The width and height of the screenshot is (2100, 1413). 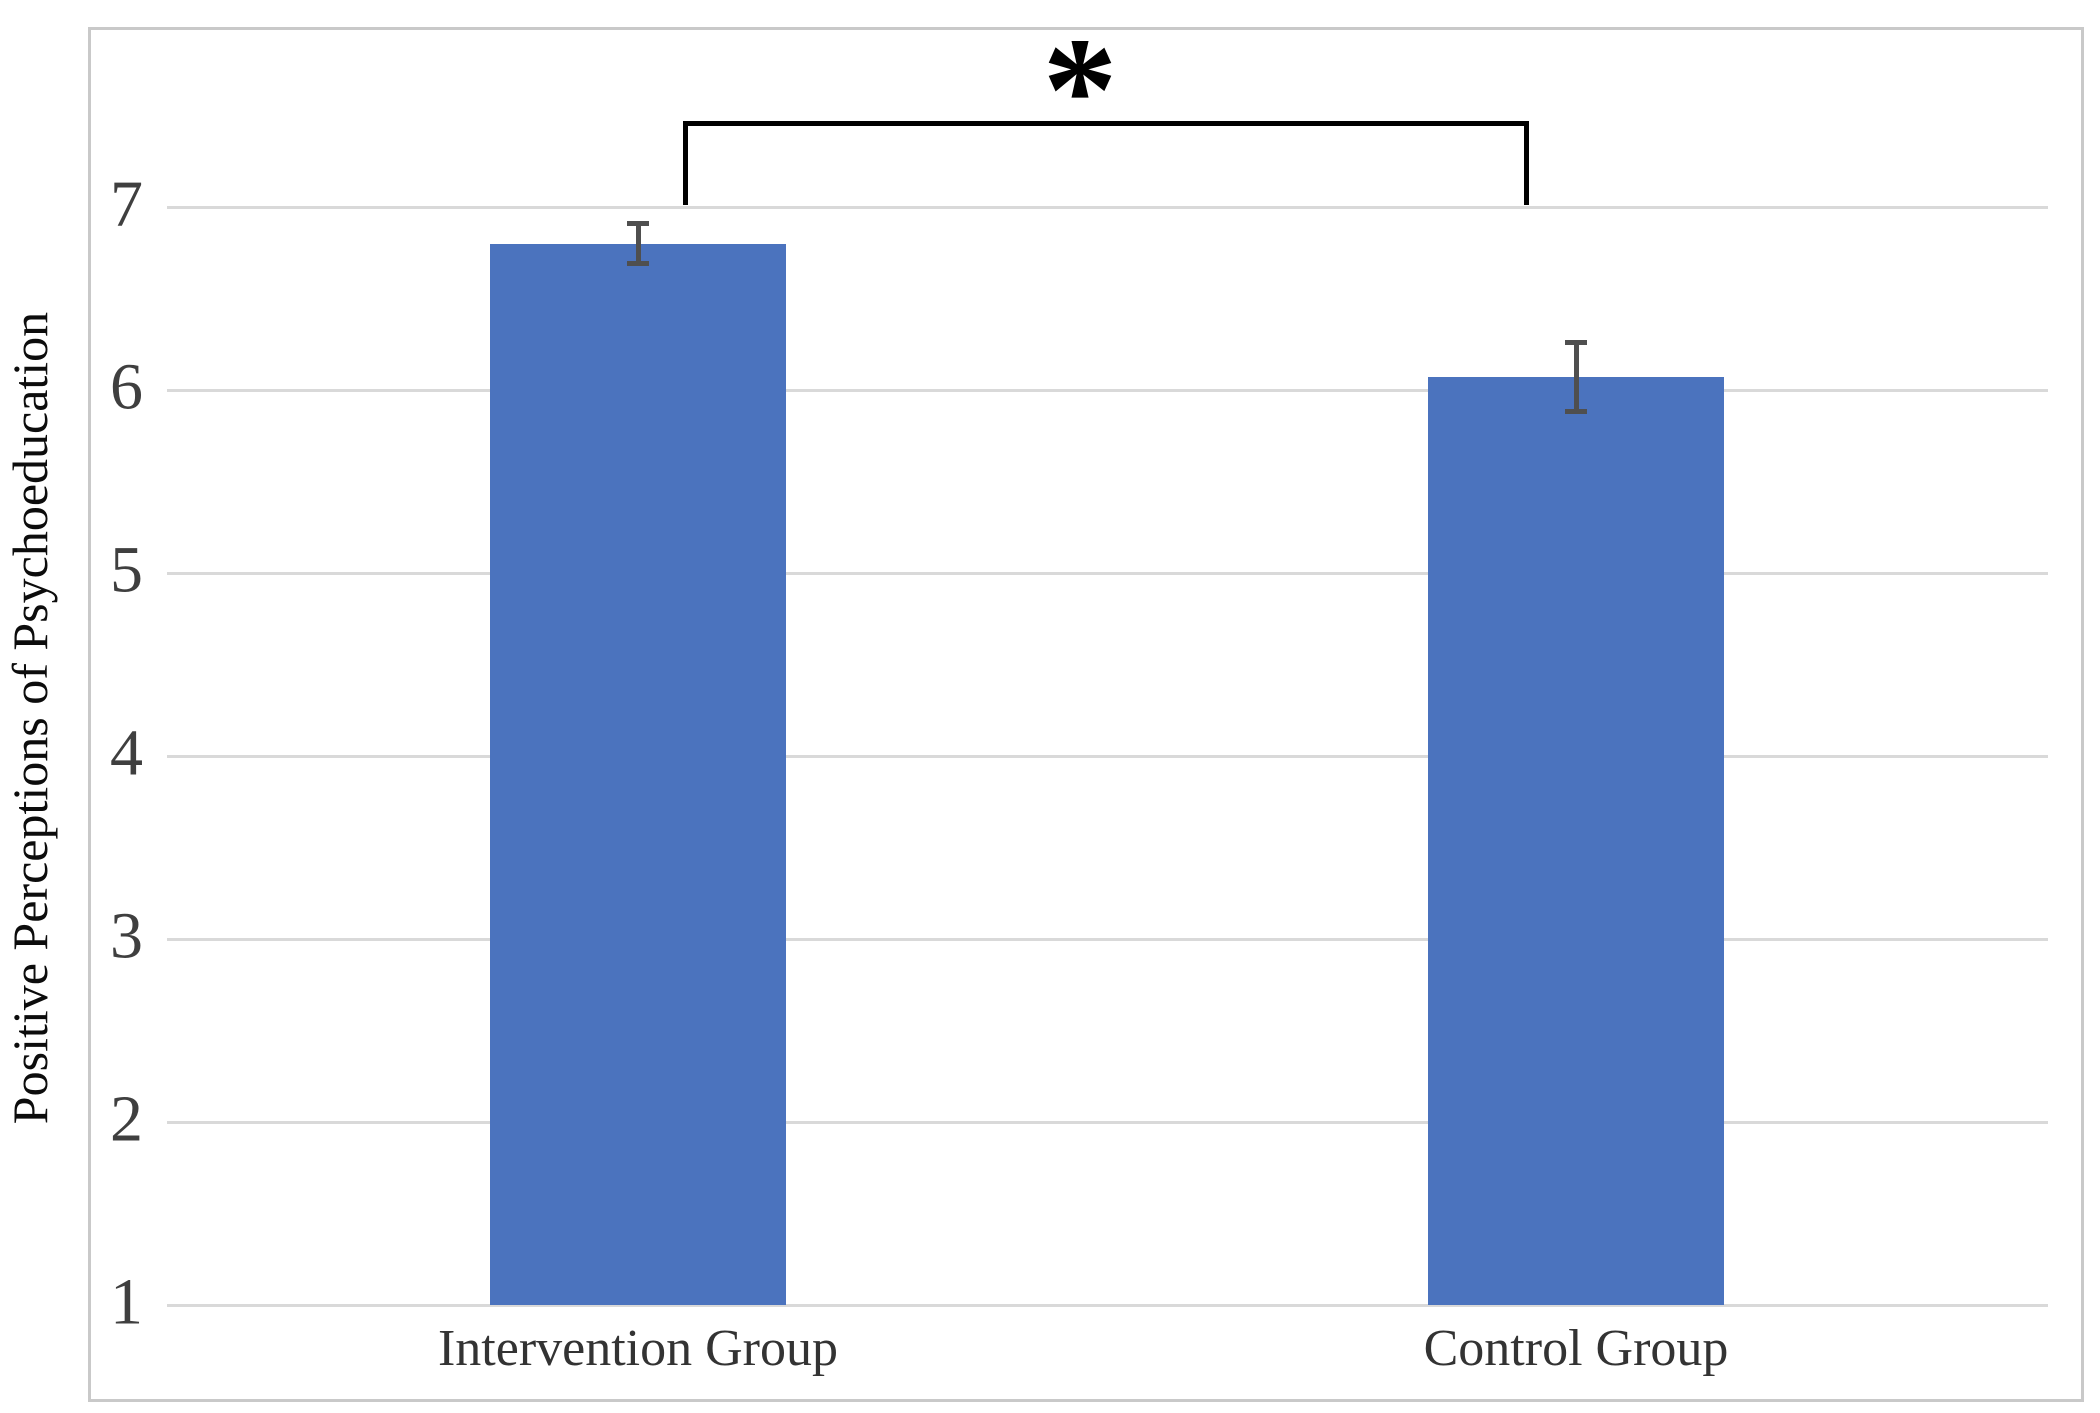 What do you see at coordinates (1107, 207) in the screenshot?
I see `gridline-y7` at bounding box center [1107, 207].